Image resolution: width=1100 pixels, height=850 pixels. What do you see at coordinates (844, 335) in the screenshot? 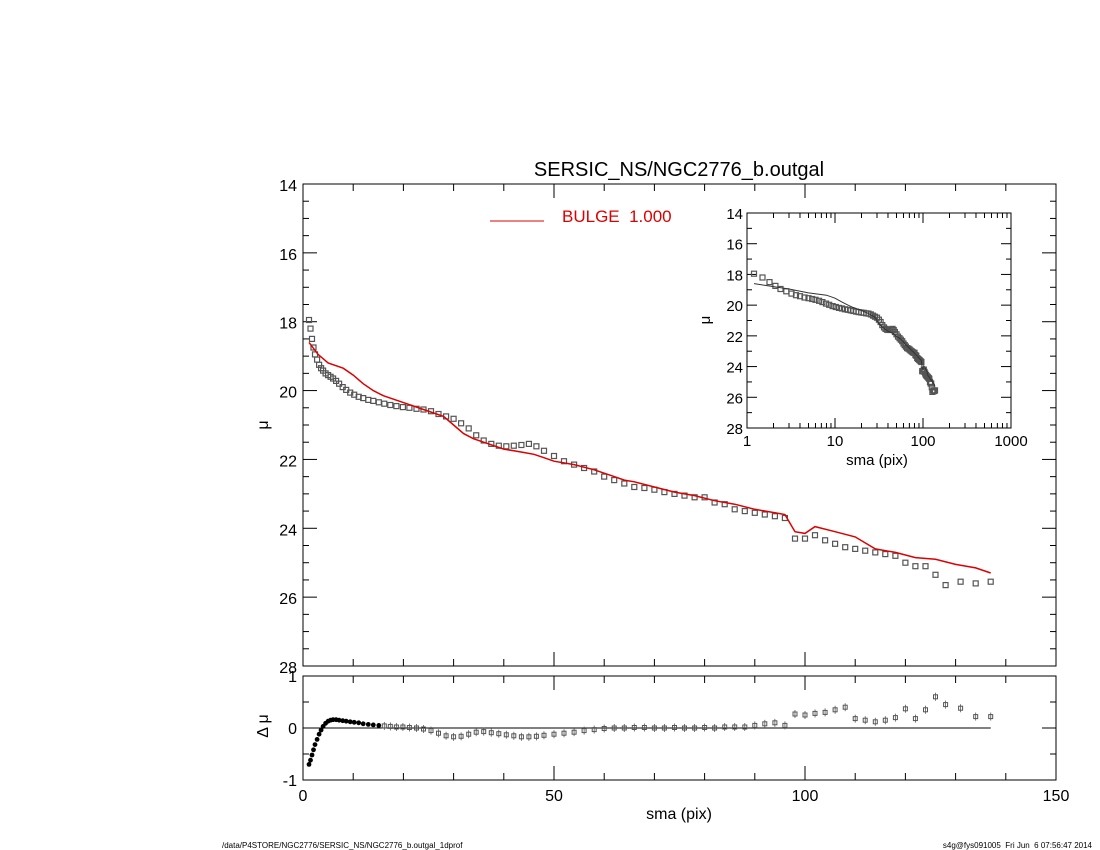
I see `inset-model-line` at bounding box center [844, 335].